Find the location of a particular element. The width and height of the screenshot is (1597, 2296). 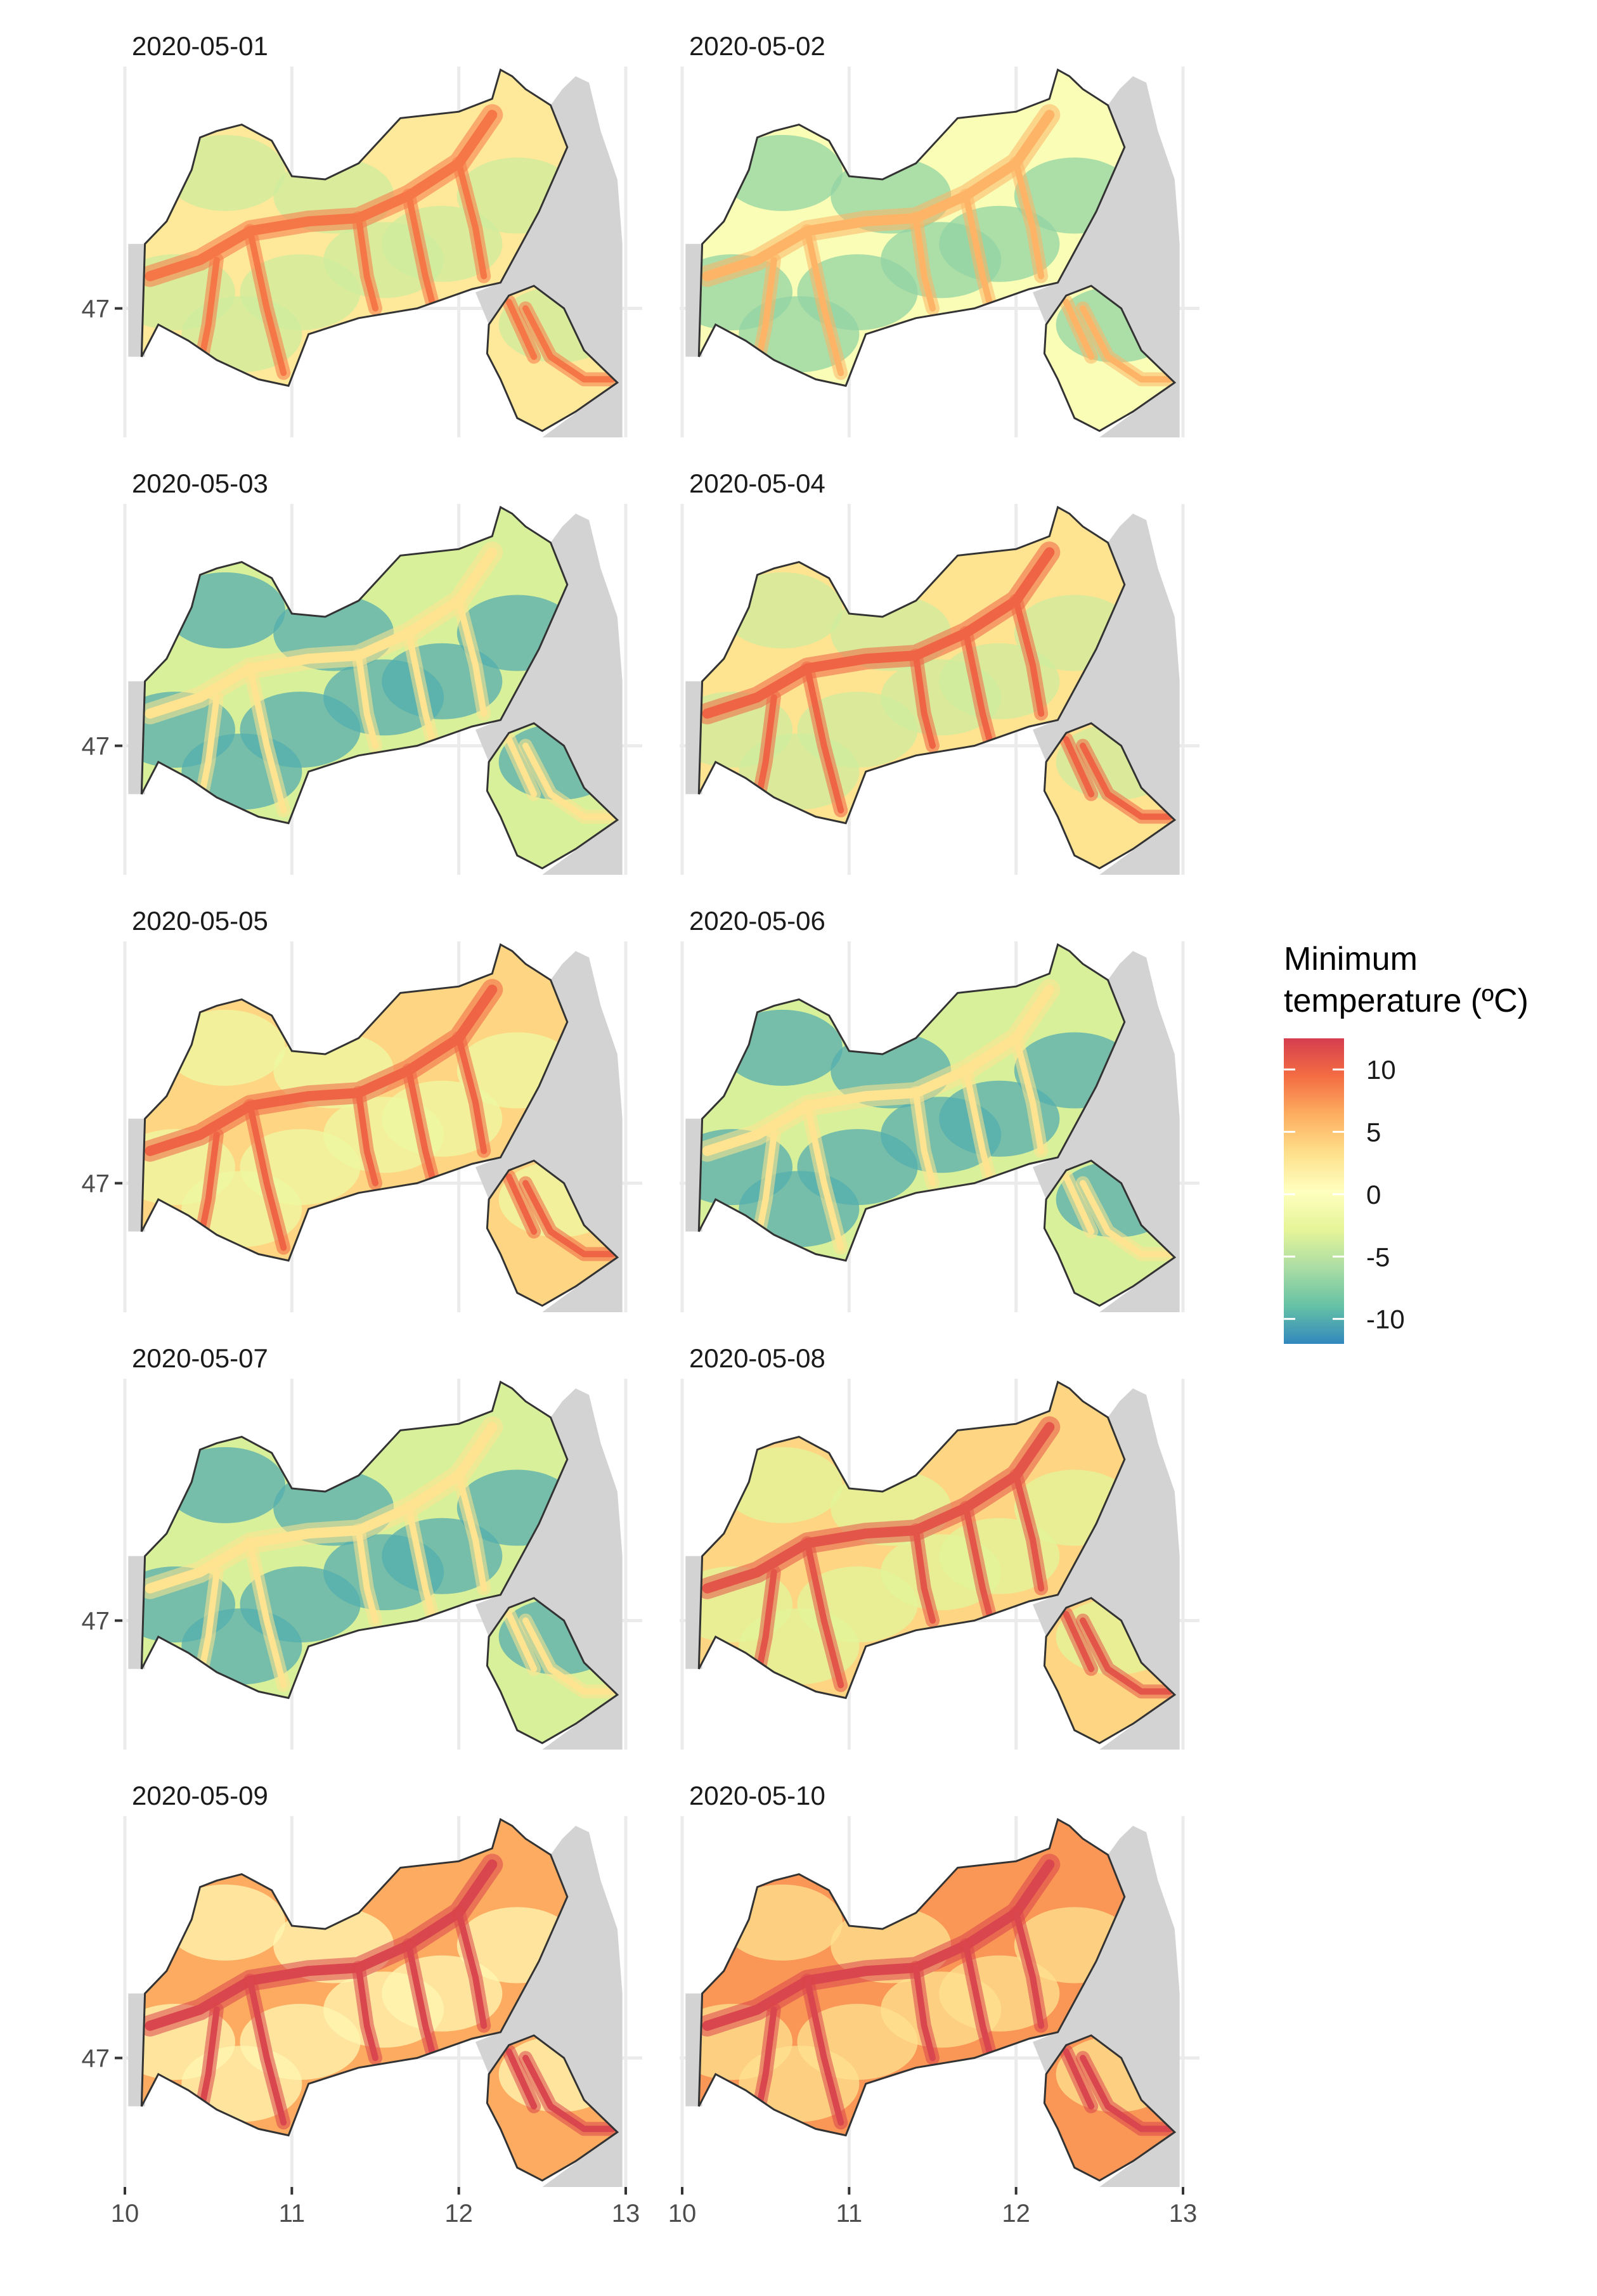

legend-title: Minimum is located at coordinates (1351, 959).